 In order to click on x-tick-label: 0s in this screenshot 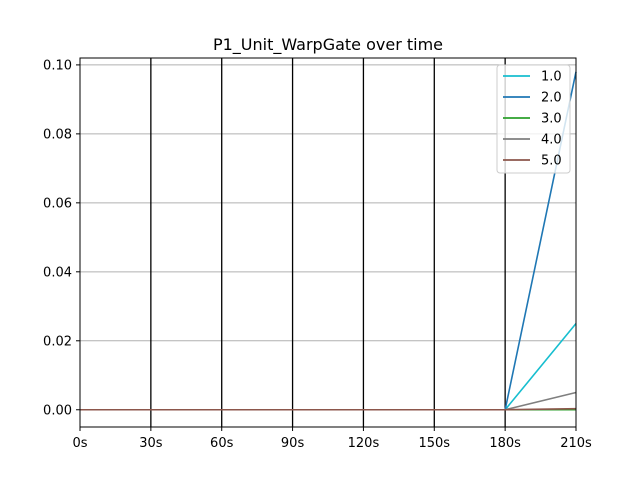, I will do `click(79, 443)`.